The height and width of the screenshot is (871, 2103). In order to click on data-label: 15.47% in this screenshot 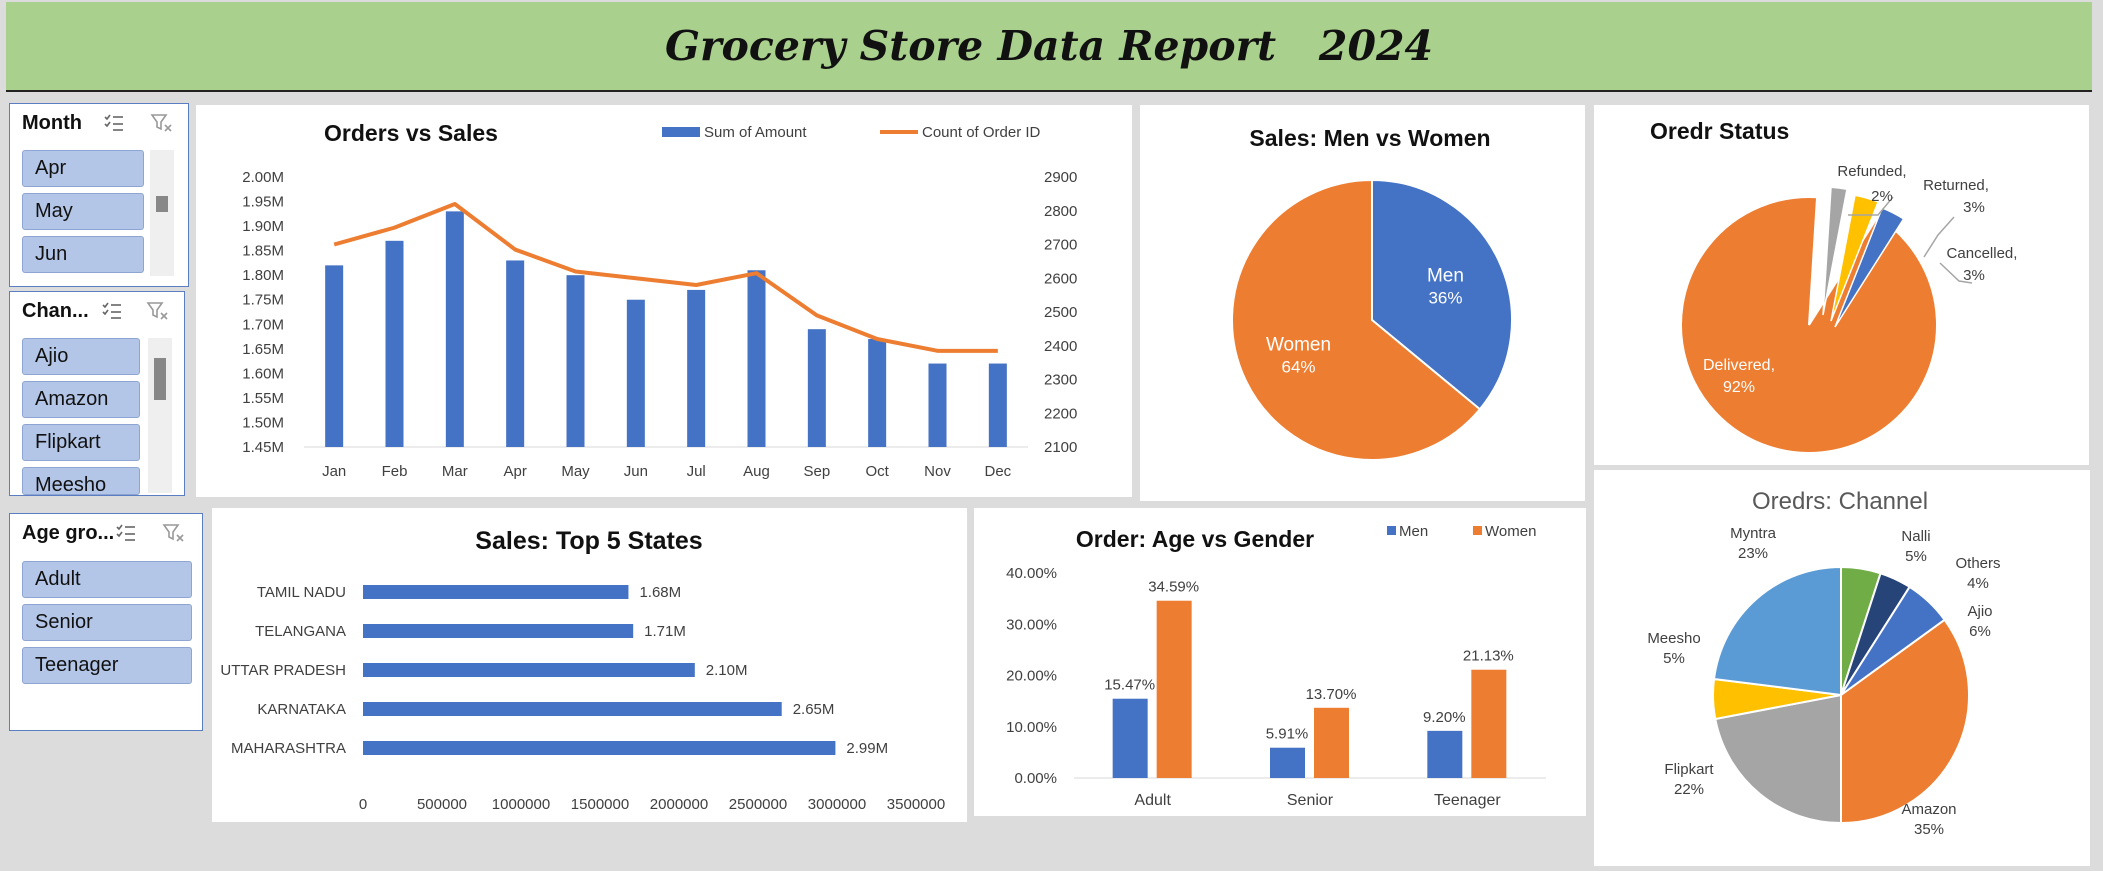, I will do `click(1129, 685)`.